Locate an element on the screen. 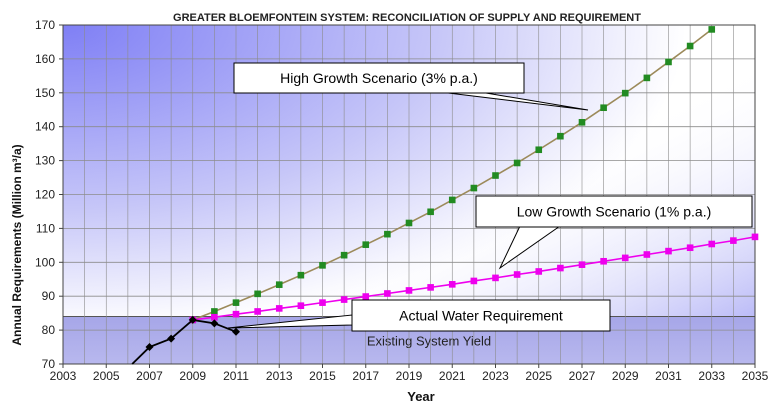 The height and width of the screenshot is (417, 779). y-tick-label: 140 is located at coordinates (45, 127).